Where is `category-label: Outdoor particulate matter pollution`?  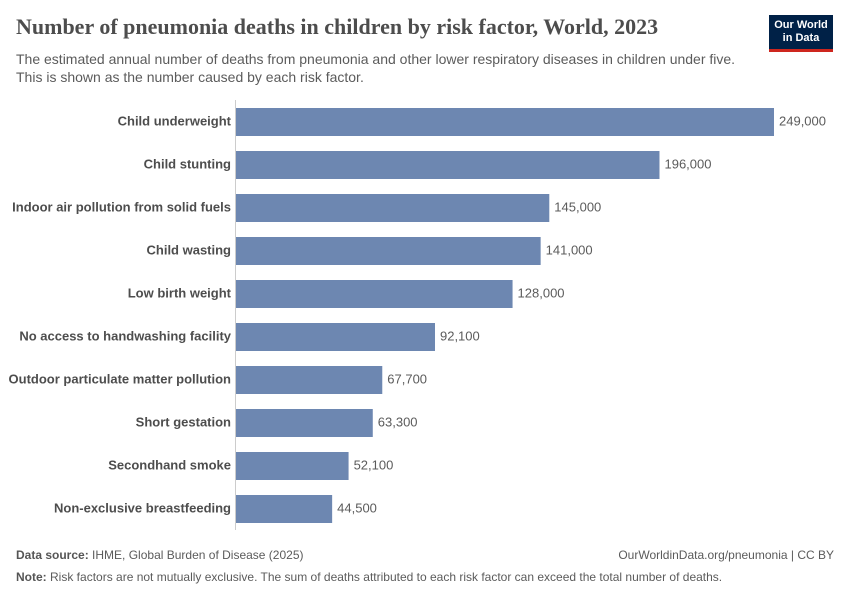
category-label: Outdoor particulate matter pollution is located at coordinates (120, 378).